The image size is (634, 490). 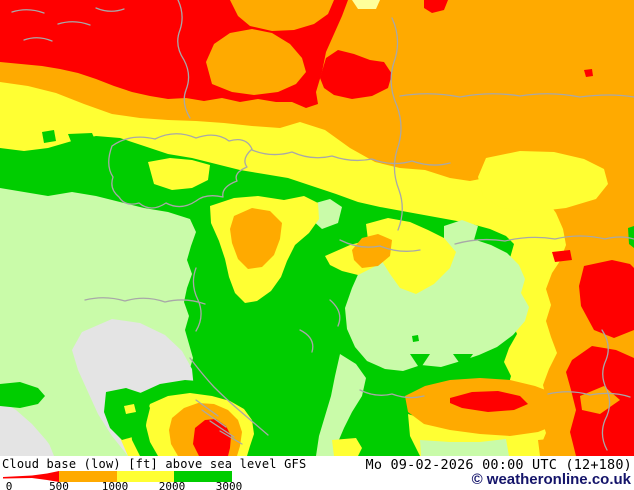 What do you see at coordinates (362, 349) in the screenshot?
I see `border-serbia-bosnia` at bounding box center [362, 349].